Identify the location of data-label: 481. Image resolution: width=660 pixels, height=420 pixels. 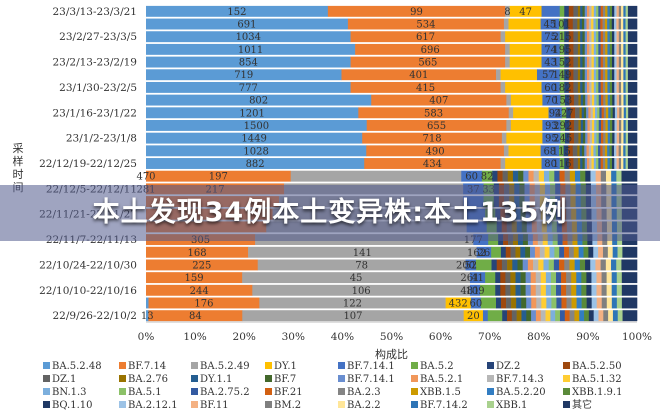
(469, 291).